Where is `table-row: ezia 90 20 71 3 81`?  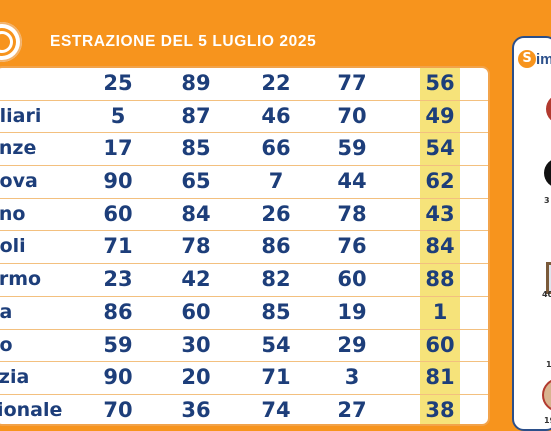 table-row: ezia 90 20 71 3 81 is located at coordinates (244, 378).